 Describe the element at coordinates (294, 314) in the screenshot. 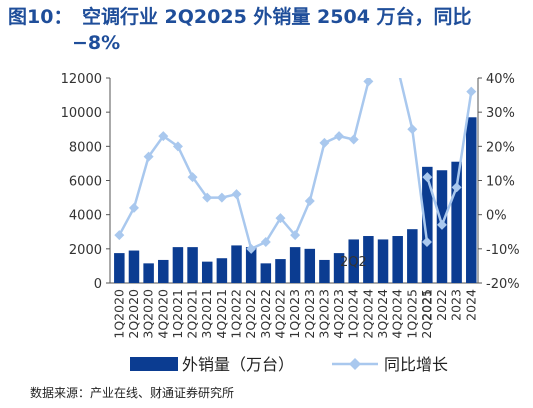

I see `x-tick-label: 1Q2023` at that location.